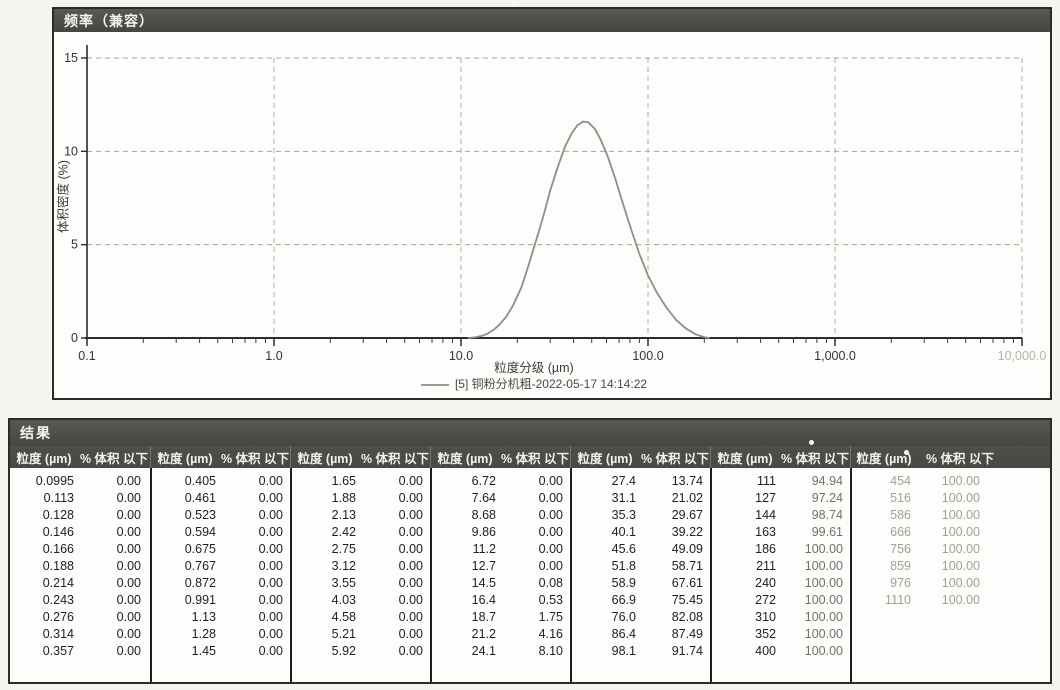  Describe the element at coordinates (687, 634) in the screenshot. I see `pct-cell: 87.49` at that location.